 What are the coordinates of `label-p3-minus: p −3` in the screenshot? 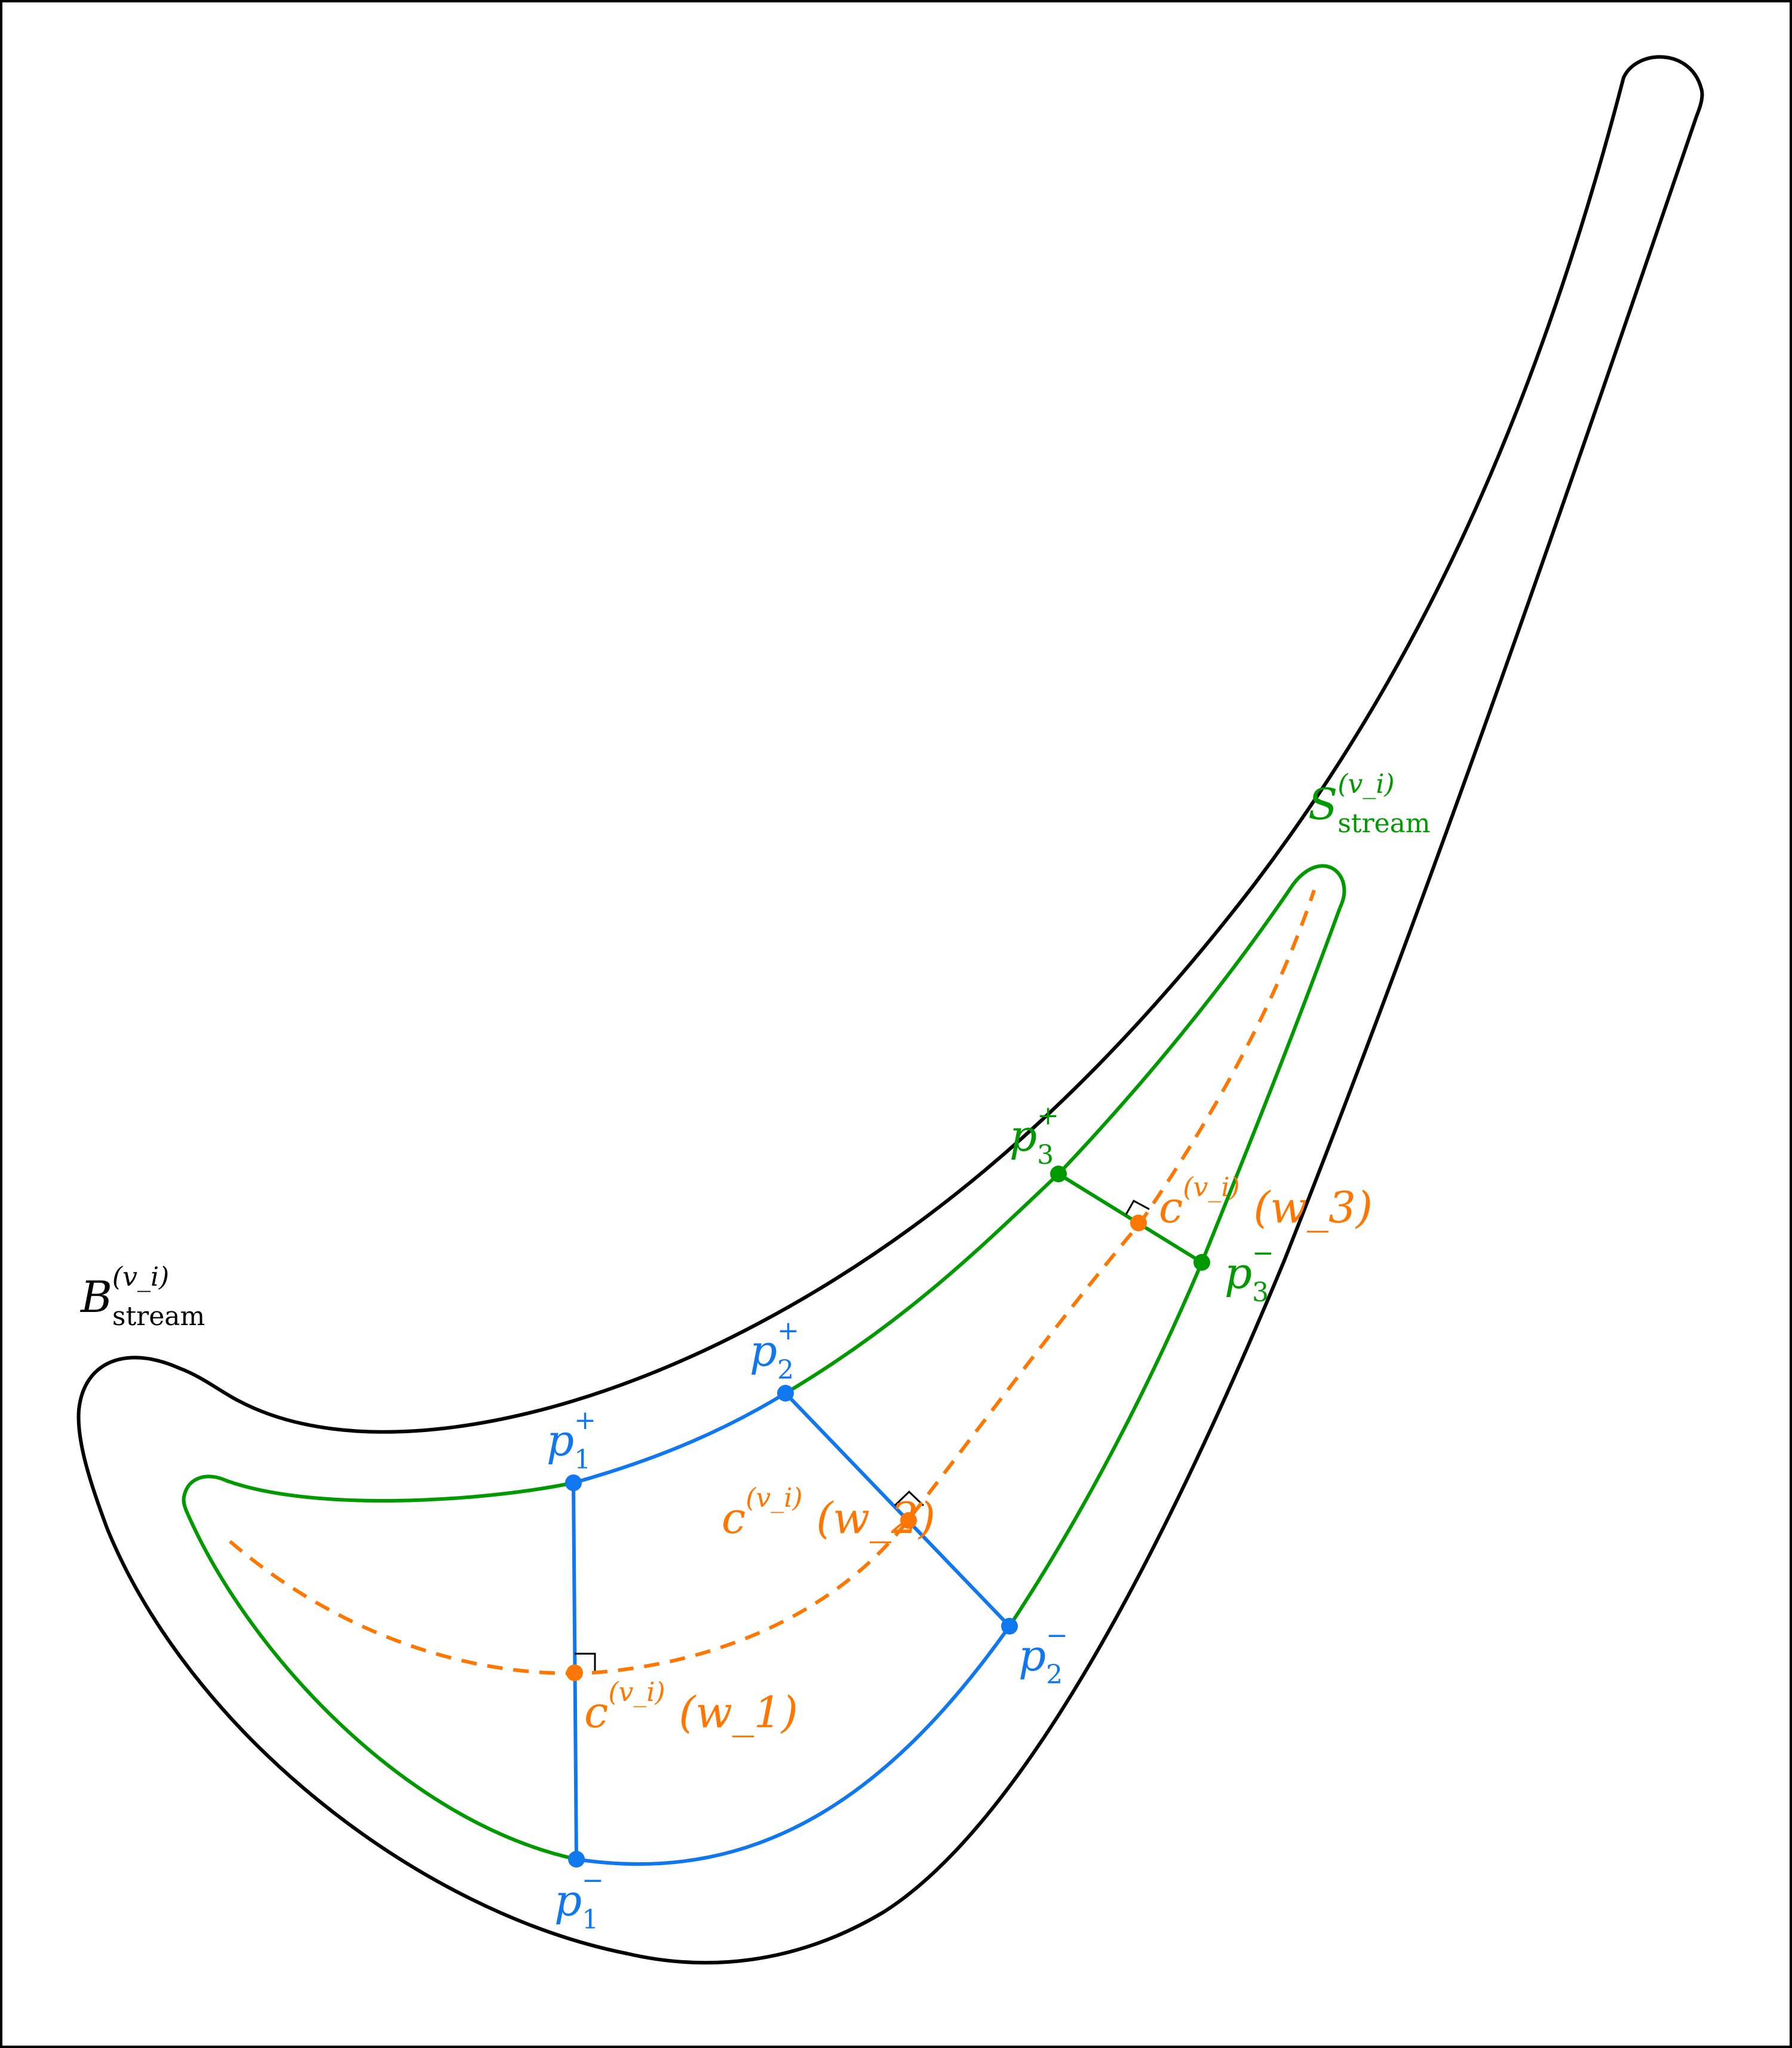 It's located at (1249, 1273).